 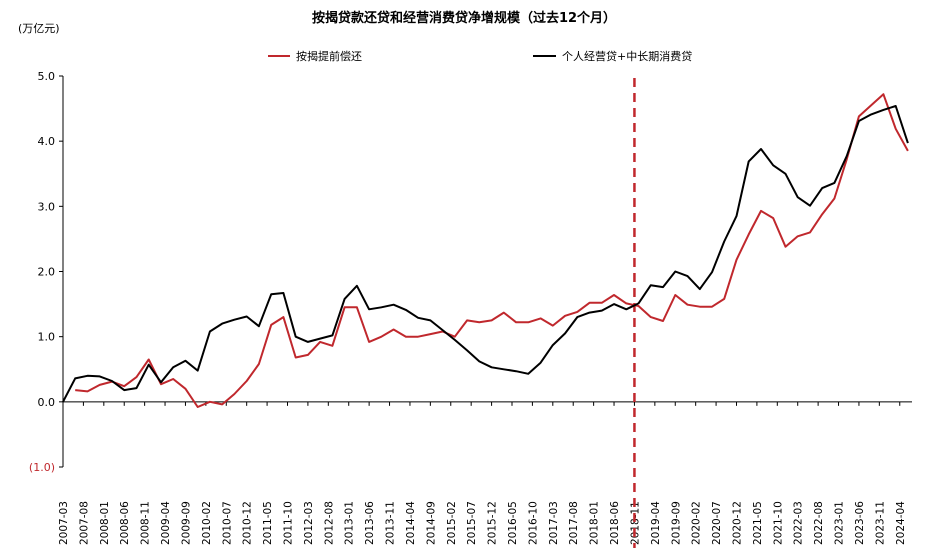 What do you see at coordinates (47, 206) in the screenshot?
I see `y-tick-label: 3.0` at bounding box center [47, 206].